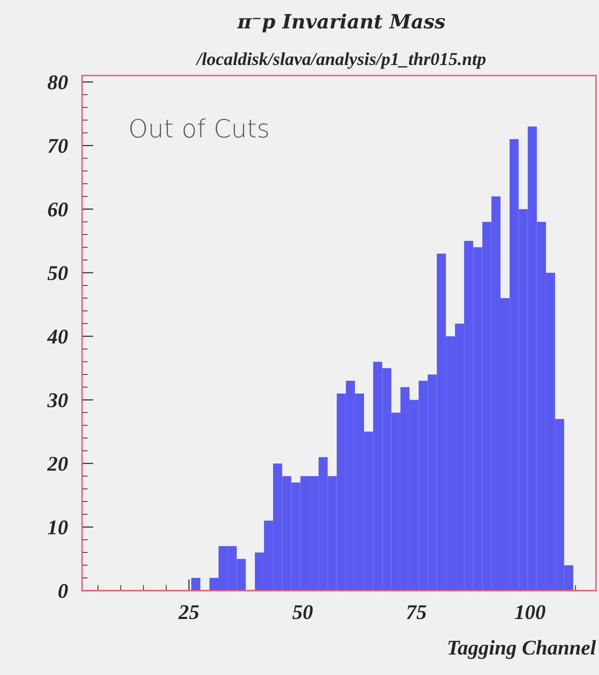 The height and width of the screenshot is (675, 599). I want to click on x-tick-label: 100, so click(530, 612).